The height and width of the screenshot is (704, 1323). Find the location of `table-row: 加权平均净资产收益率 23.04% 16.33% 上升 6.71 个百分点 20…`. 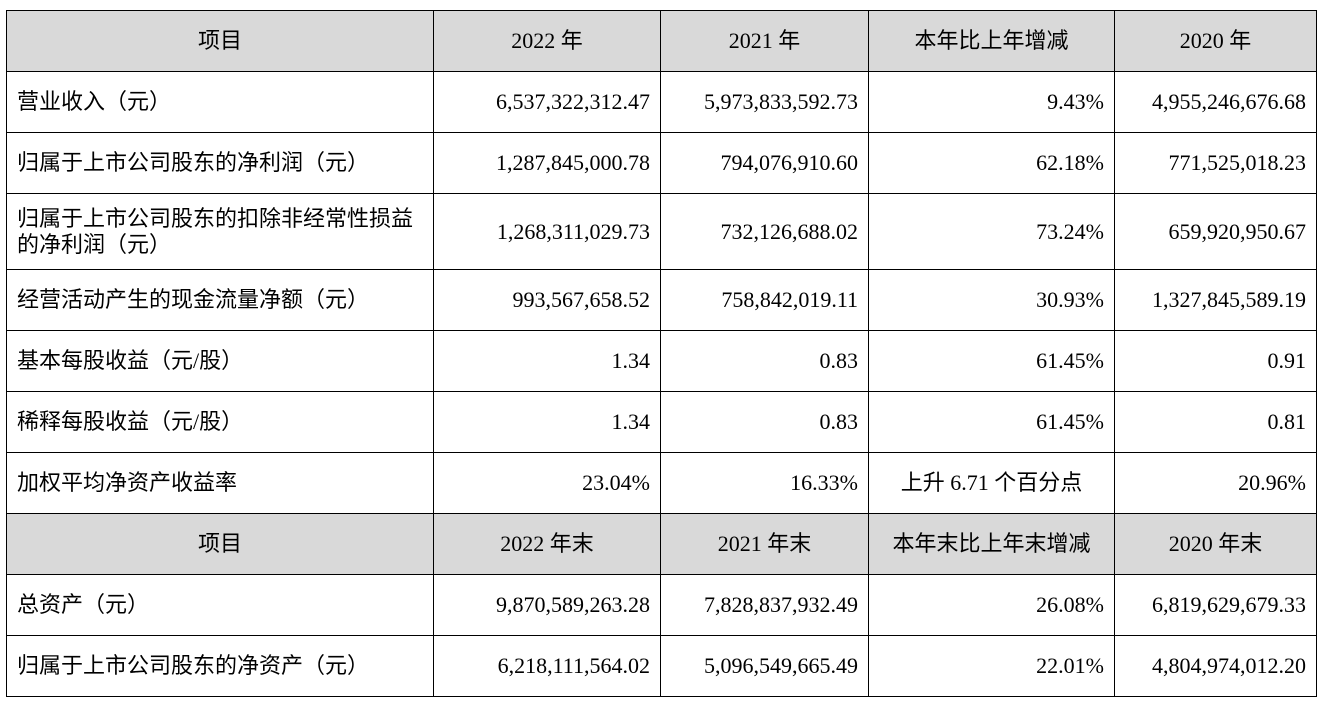

table-row: 加权平均净资产收益率 23.04% 16.33% 上升 6.71 个百分点 20… is located at coordinates (661, 483).